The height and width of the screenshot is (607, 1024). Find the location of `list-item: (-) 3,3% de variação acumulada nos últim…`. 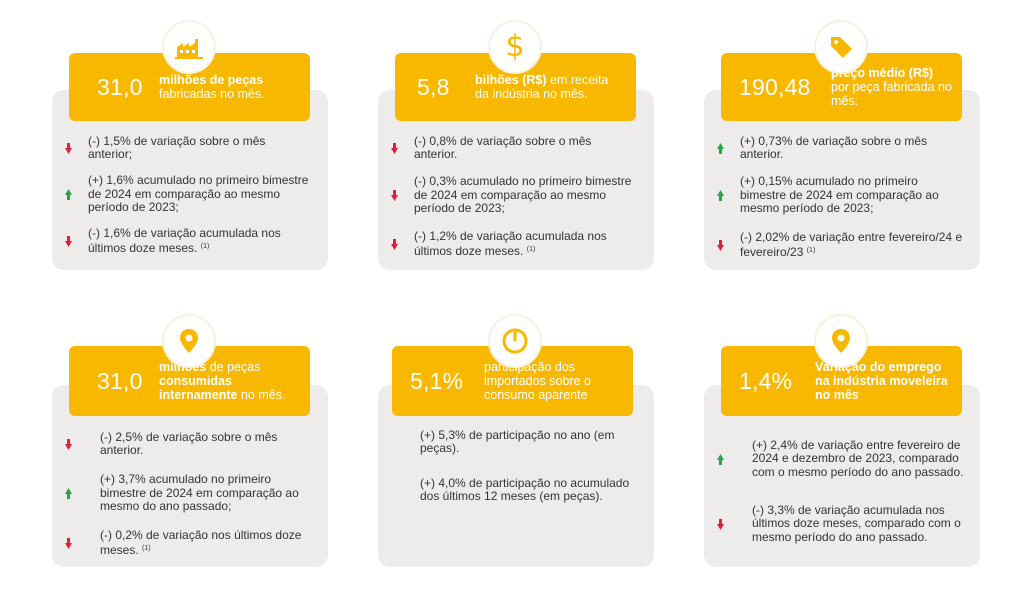

list-item: (-) 3,3% de variação acumulada nos últim… is located at coordinates (842, 524).